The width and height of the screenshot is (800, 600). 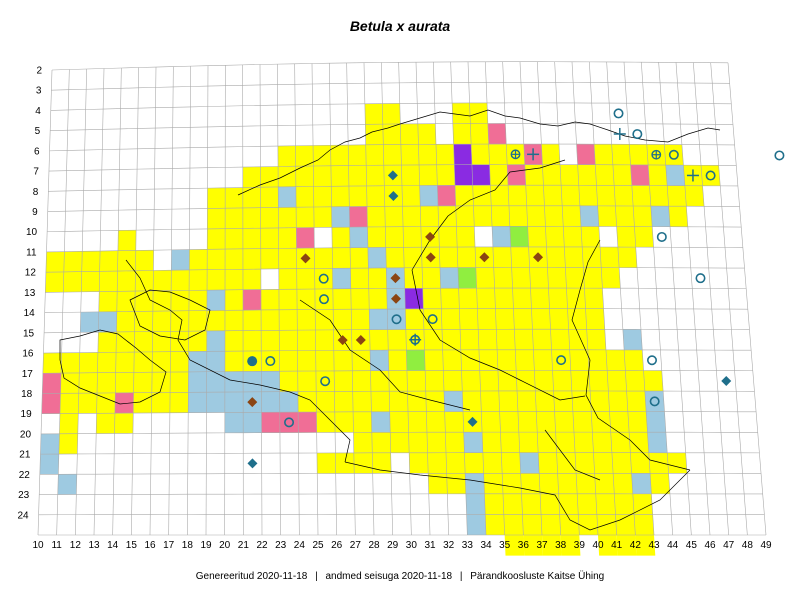 I want to click on column-label: 41, so click(x=617, y=545).